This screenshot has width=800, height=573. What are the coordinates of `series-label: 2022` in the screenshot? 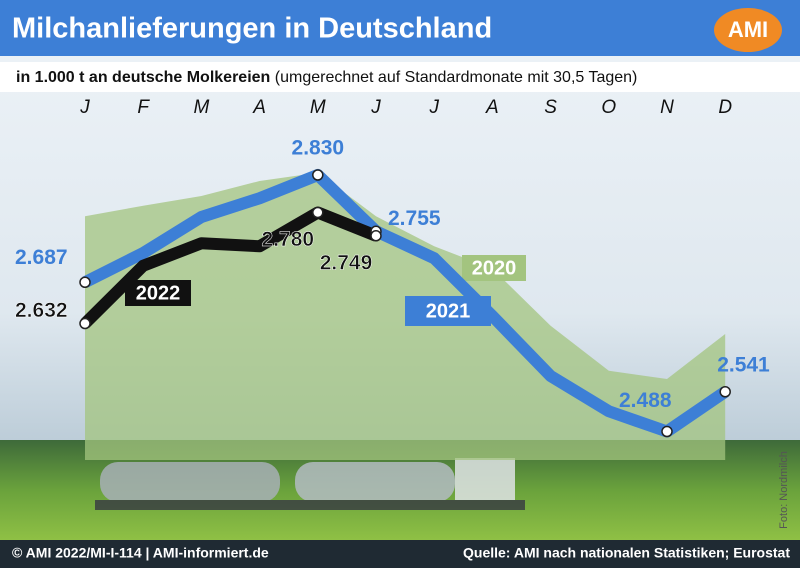 It's located at (158, 293).